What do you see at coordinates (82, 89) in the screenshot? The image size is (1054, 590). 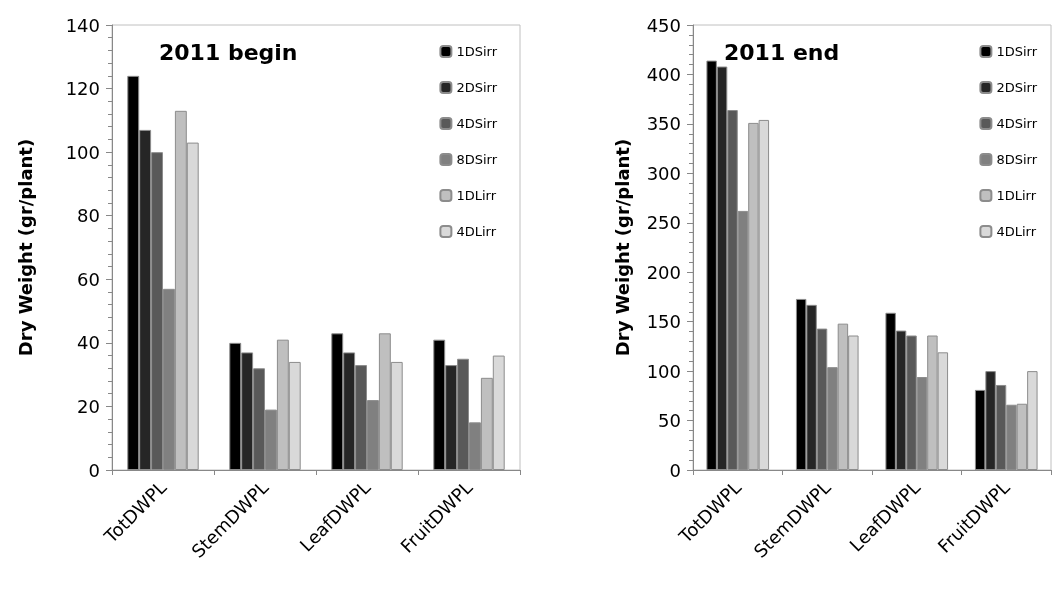 I see `y-tick-label: 120` at bounding box center [82, 89].